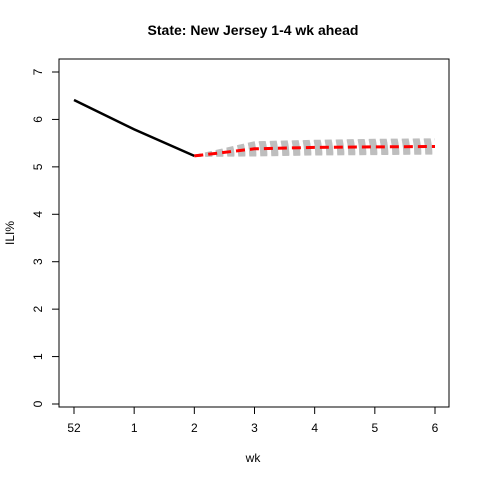 The height and width of the screenshot is (480, 480). Describe the element at coordinates (38, 308) in the screenshot. I see `y-tick-label: 2` at that location.